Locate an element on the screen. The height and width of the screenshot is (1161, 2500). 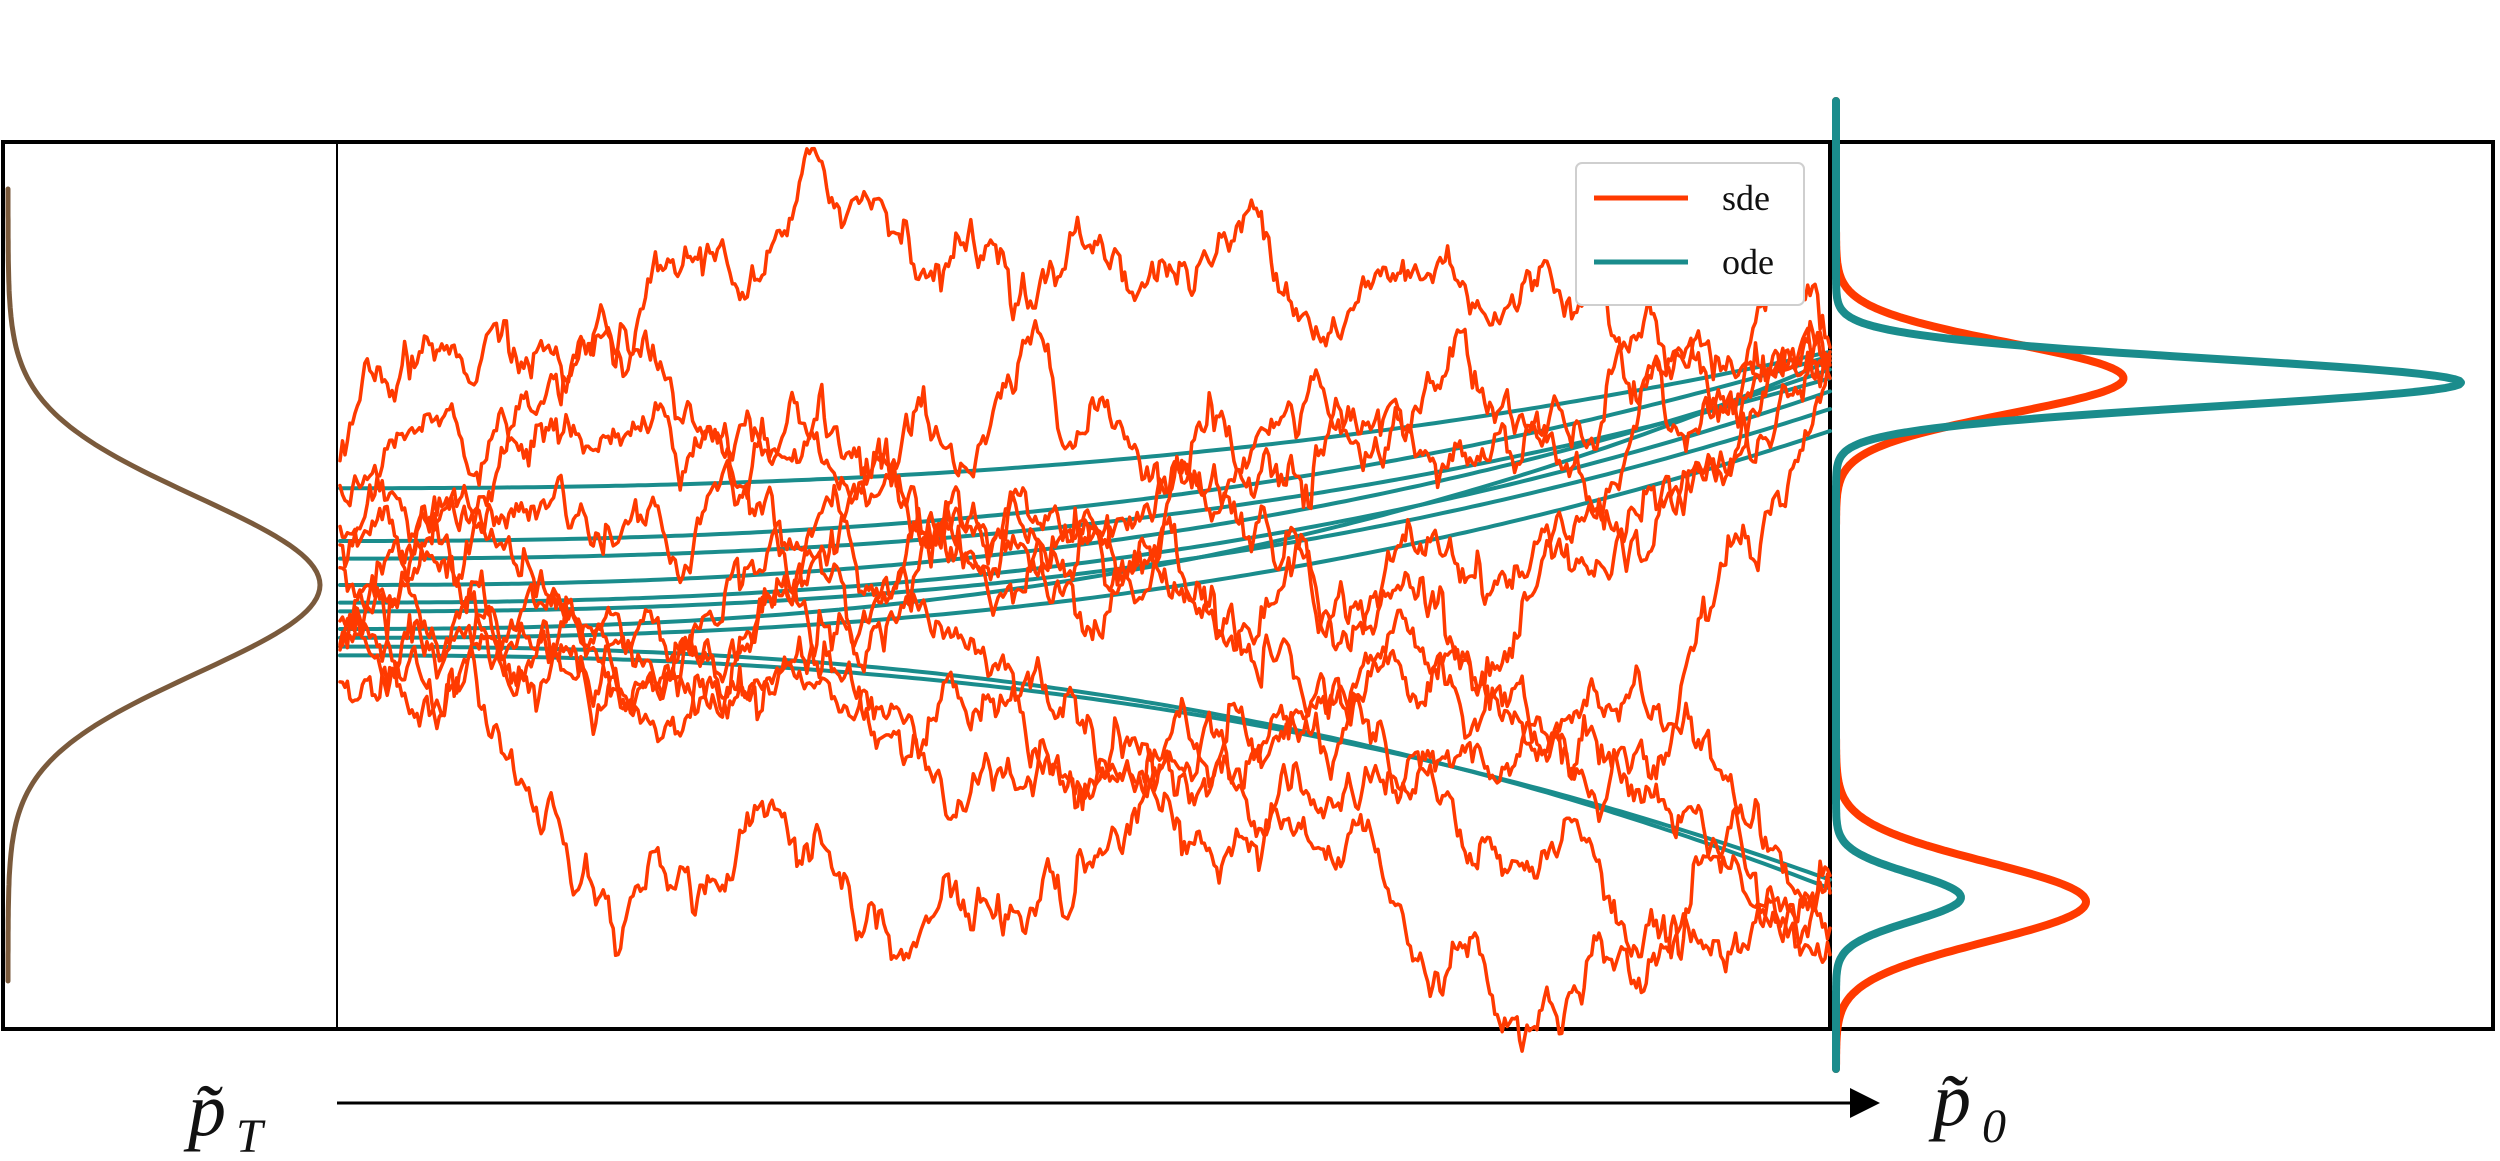
prior-label: p̃ T is located at coordinates (224, 1114).